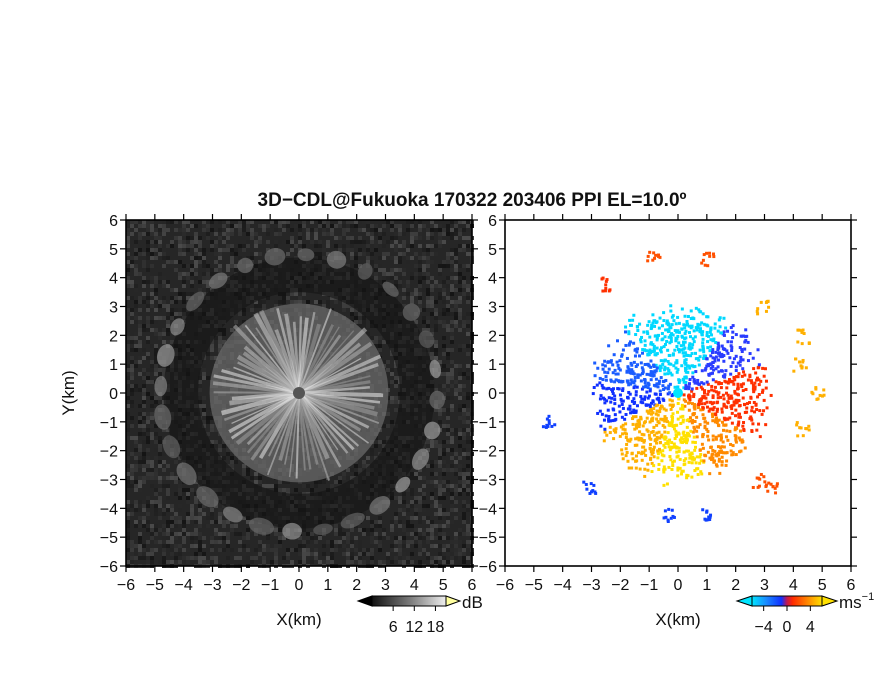 This screenshot has height=680, width=880. Describe the element at coordinates (488, 509) in the screenshot. I see `velocity-y-tick-label: −4` at that location.